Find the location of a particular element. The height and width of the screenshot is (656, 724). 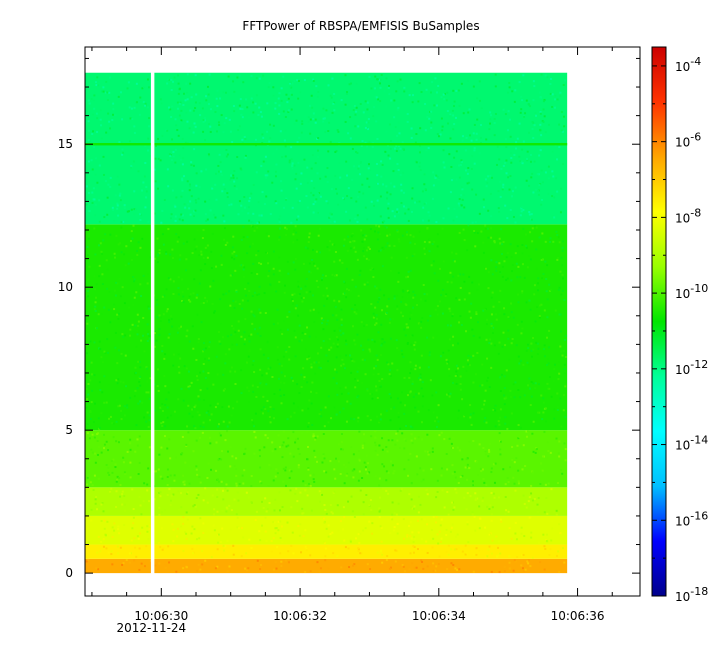

colorbar-tick-label: 10⁻¹⁶ is located at coordinates (691, 518).